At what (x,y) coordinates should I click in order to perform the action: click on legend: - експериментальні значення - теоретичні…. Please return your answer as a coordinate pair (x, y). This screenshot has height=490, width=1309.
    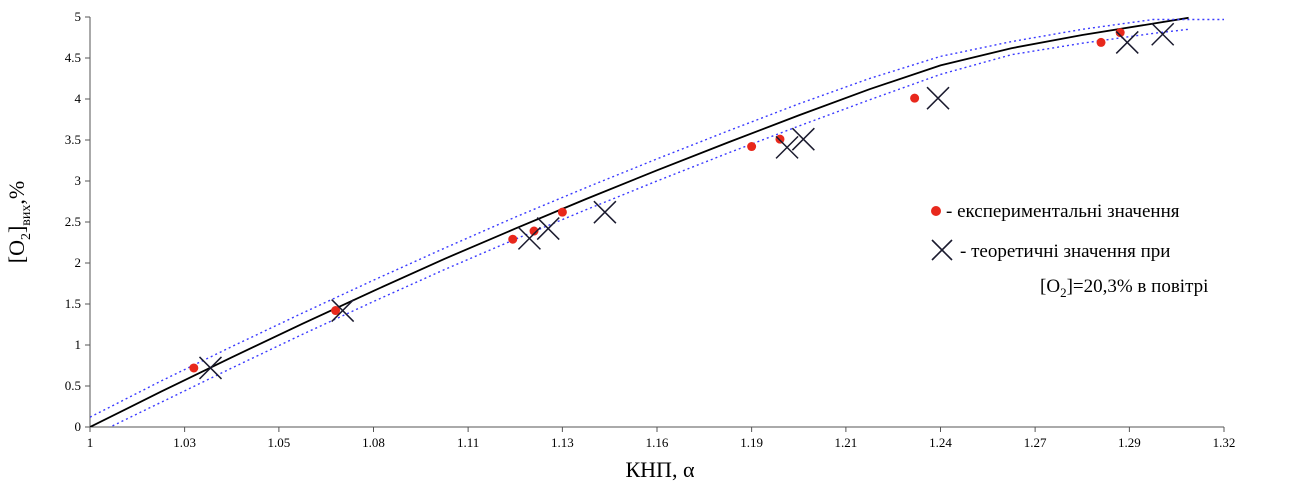
    Looking at the image, I should click on (1069, 250).